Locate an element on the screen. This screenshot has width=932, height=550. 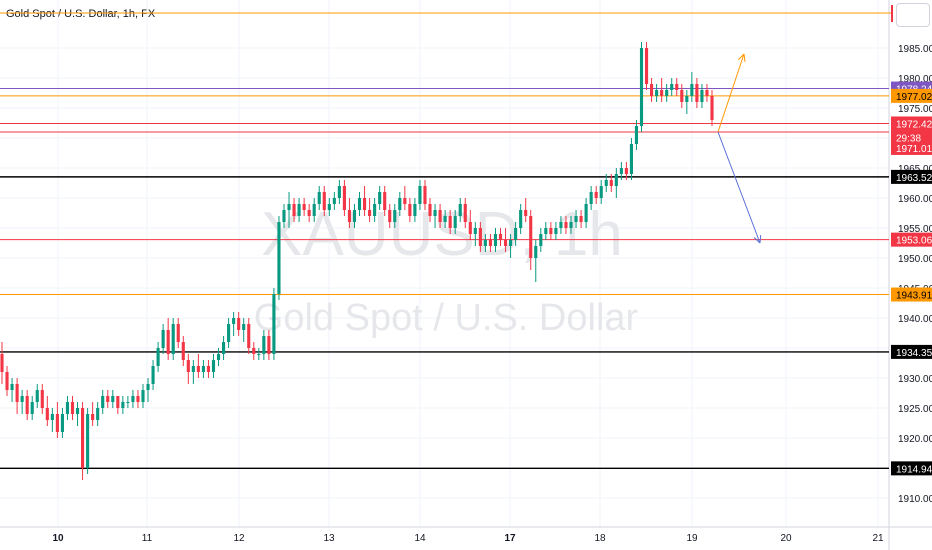
time-tick-label: 17 is located at coordinates (510, 538).